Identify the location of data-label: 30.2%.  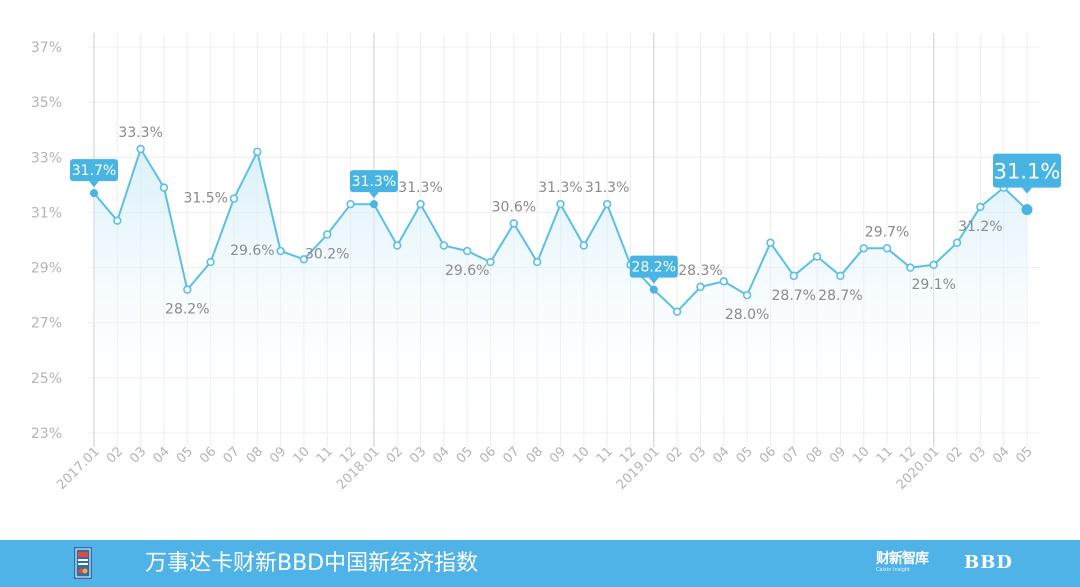
(327, 254).